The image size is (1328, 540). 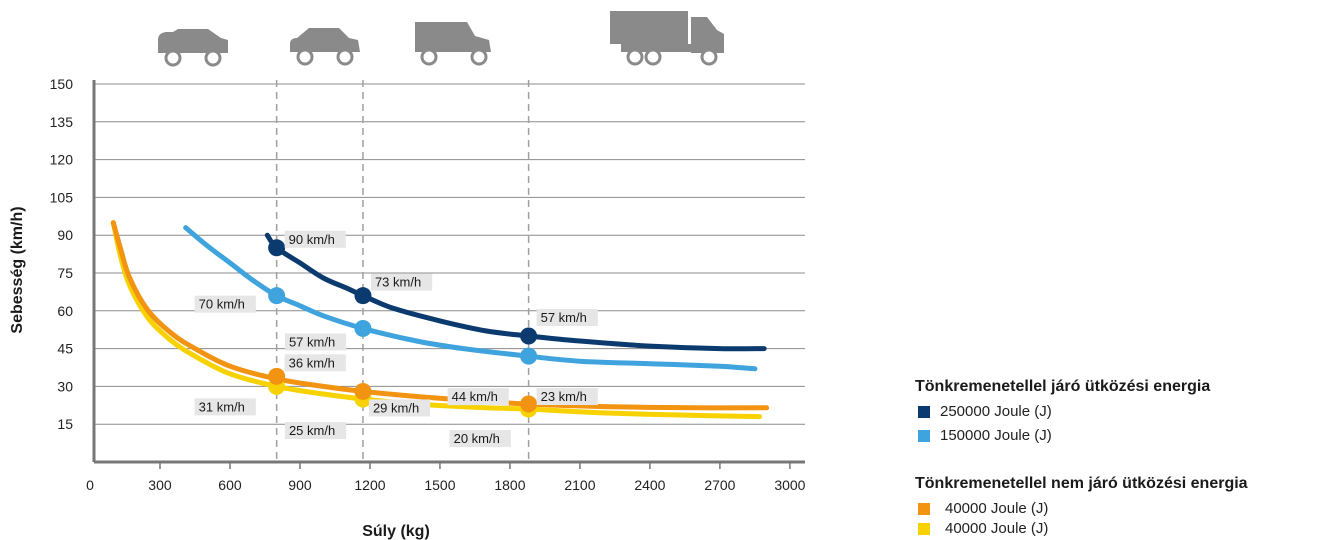 I want to click on y-axis-title: Sebesség (km/h), so click(x=17, y=269).